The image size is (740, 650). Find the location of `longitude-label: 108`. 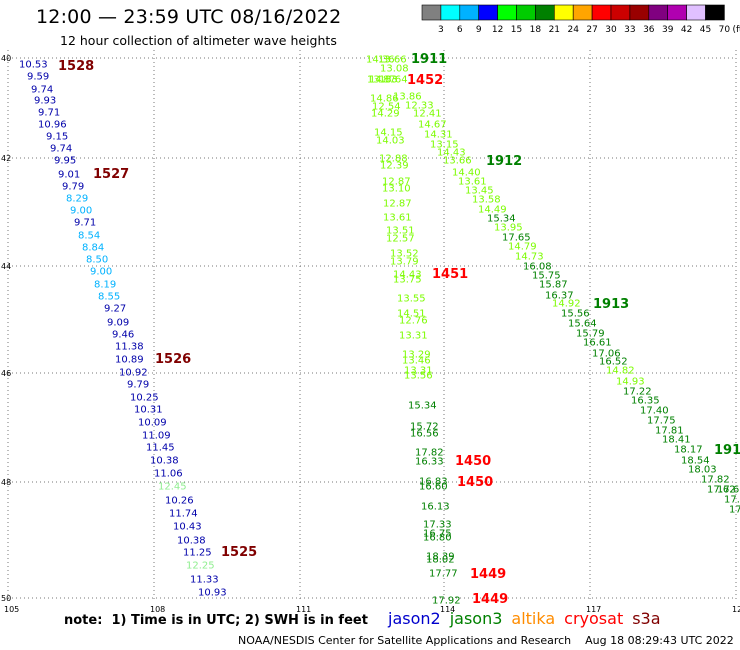

longitude-label: 108 is located at coordinates (157, 609).